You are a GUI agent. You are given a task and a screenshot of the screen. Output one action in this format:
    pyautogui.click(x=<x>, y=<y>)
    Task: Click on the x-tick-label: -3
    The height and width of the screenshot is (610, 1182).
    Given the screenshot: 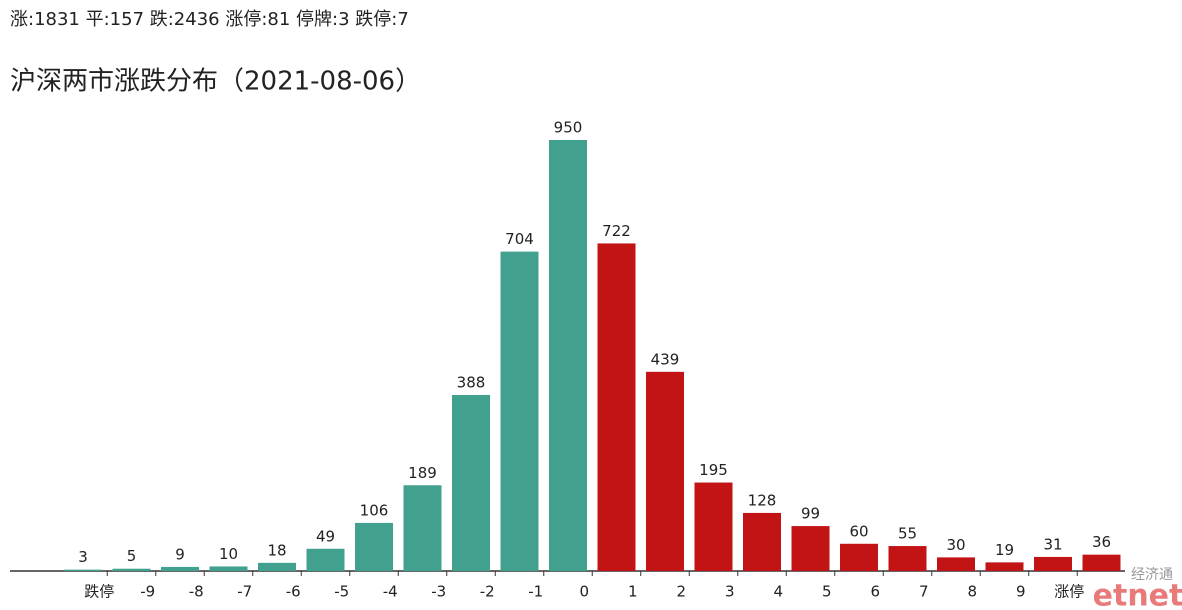 What is the action you would take?
    pyautogui.click(x=438, y=592)
    